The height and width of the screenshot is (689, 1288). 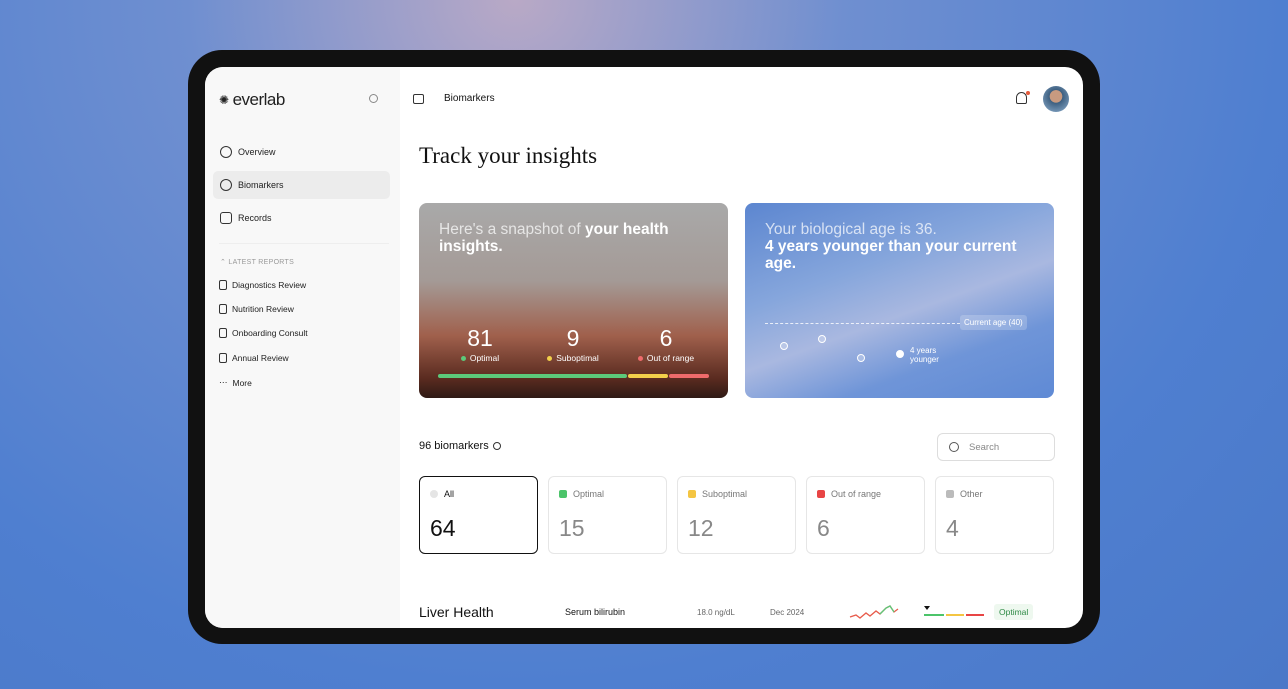 What do you see at coordinates (648, 376) in the screenshot?
I see `bar-suboptimal` at bounding box center [648, 376].